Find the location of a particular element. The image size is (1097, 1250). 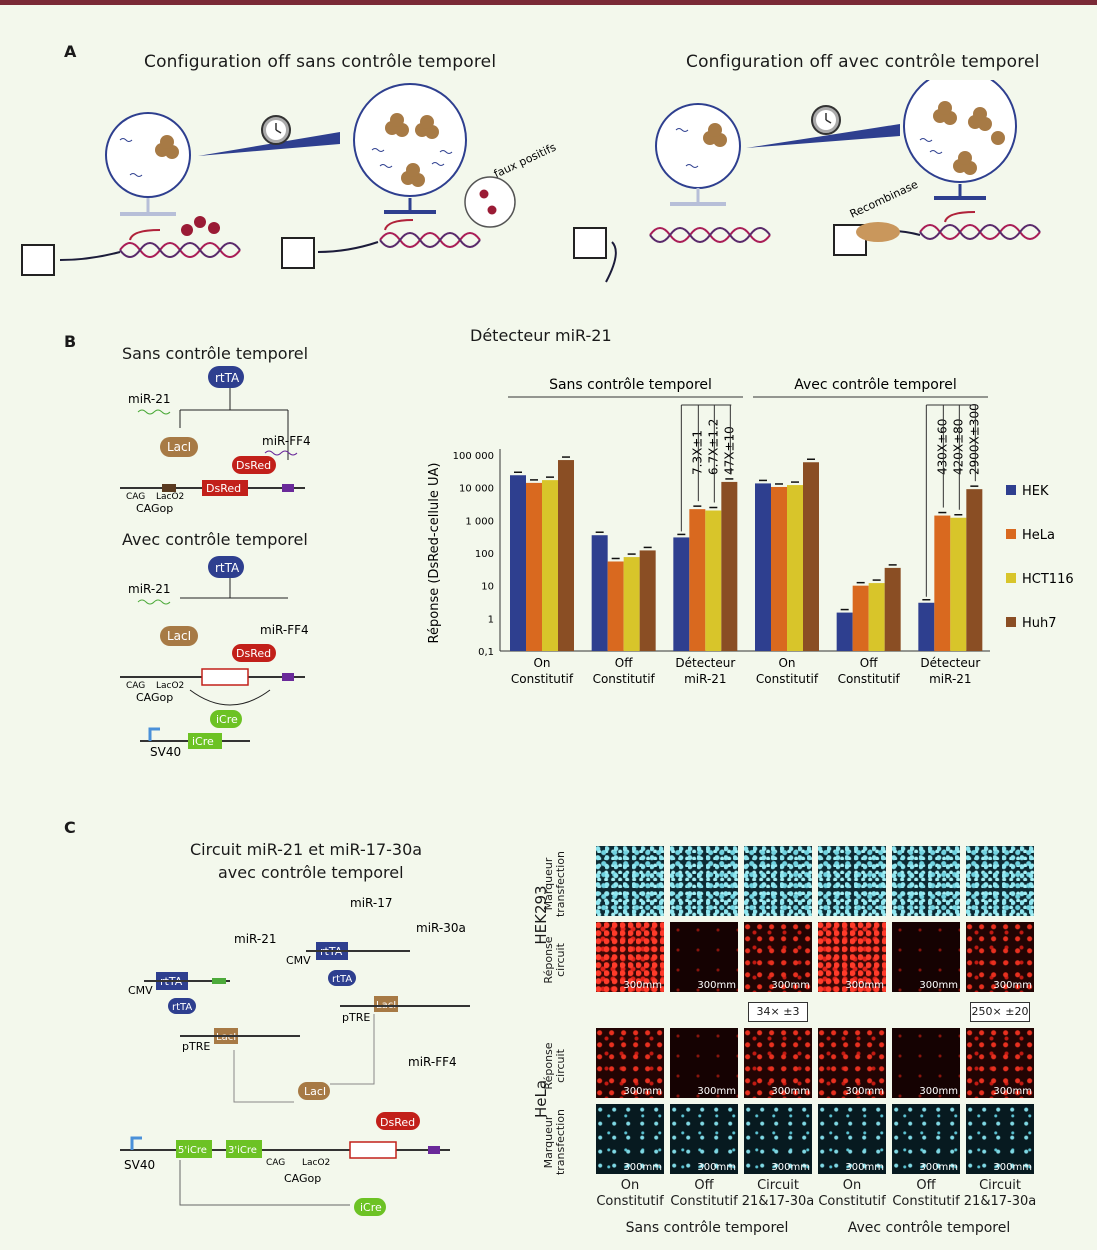

column-group-label: Avec contrôle temporel is located at coordinates (929, 1228).